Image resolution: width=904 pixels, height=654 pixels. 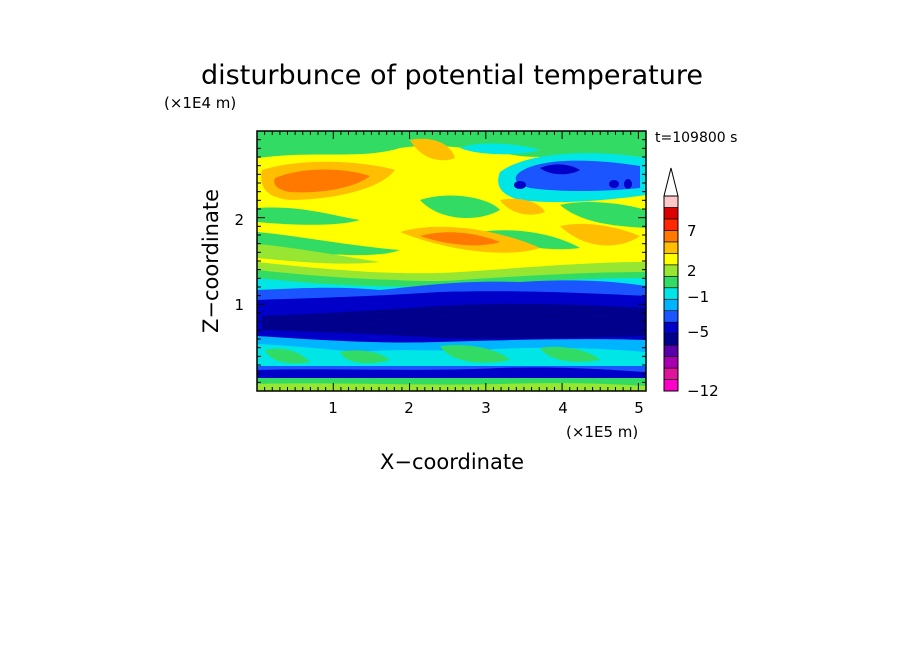 What do you see at coordinates (452, 462) in the screenshot?
I see `x-axis-label: X−coordinate` at bounding box center [452, 462].